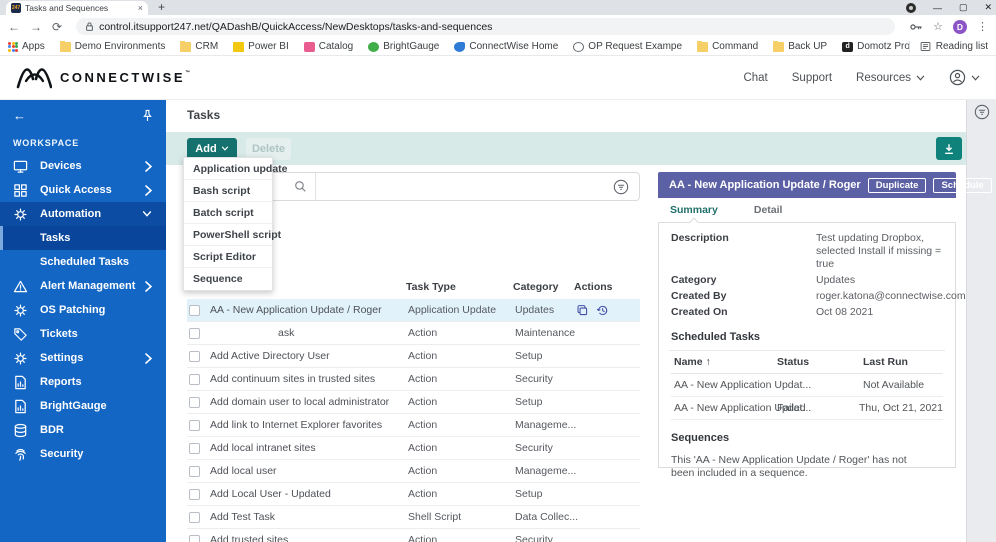 The image size is (996, 542). What do you see at coordinates (916, 27) in the screenshot?
I see `key-icon` at bounding box center [916, 27].